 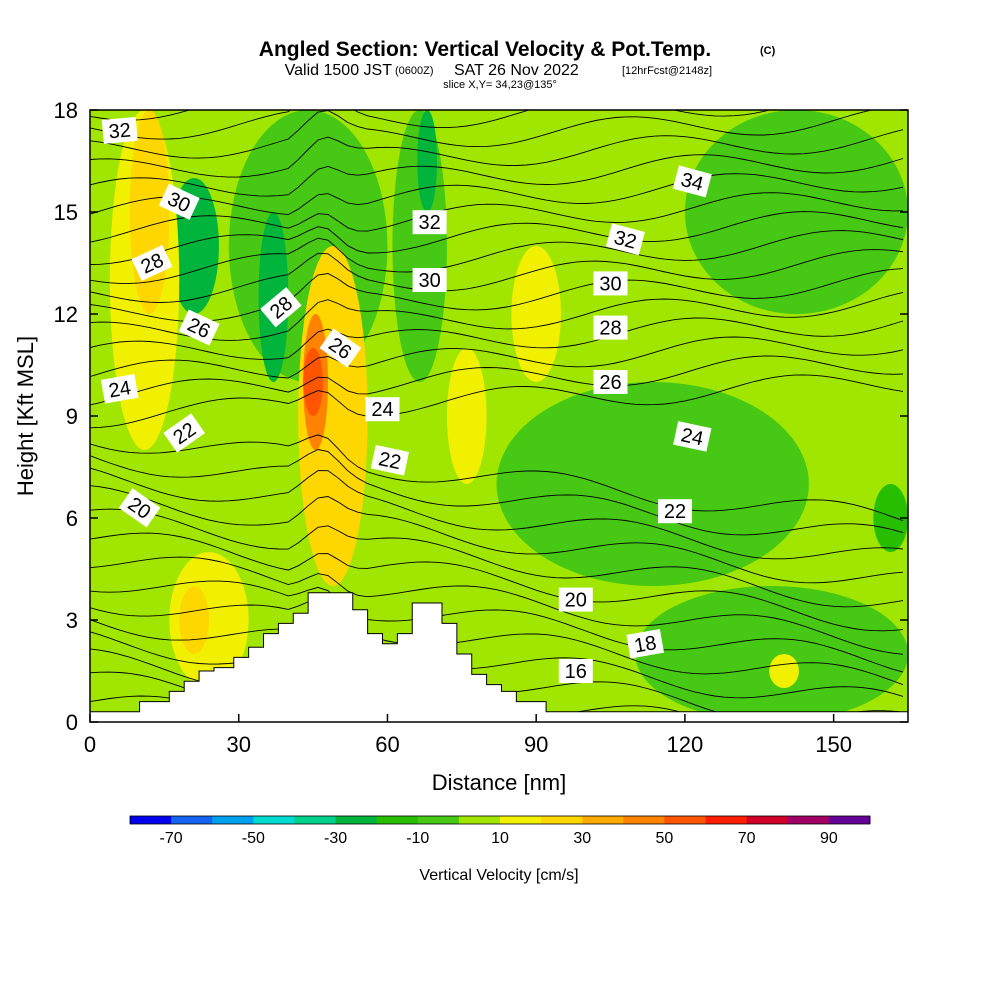 I want to click on contour-label: 28, so click(x=610, y=327).